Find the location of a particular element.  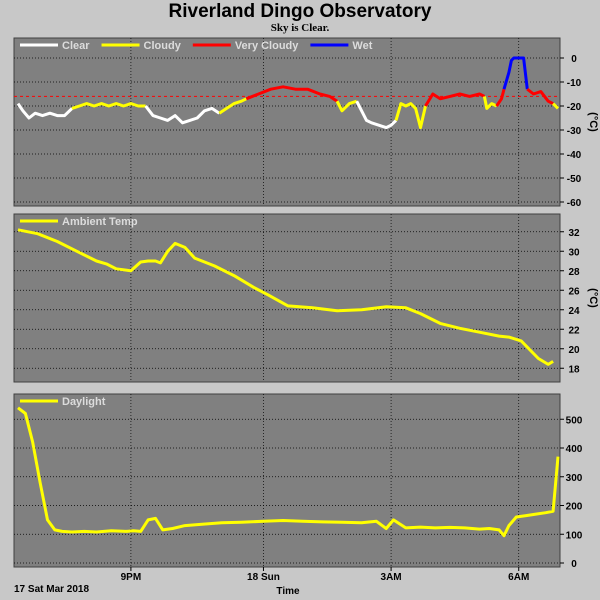

y-tick-label: 24 is located at coordinates (574, 311).